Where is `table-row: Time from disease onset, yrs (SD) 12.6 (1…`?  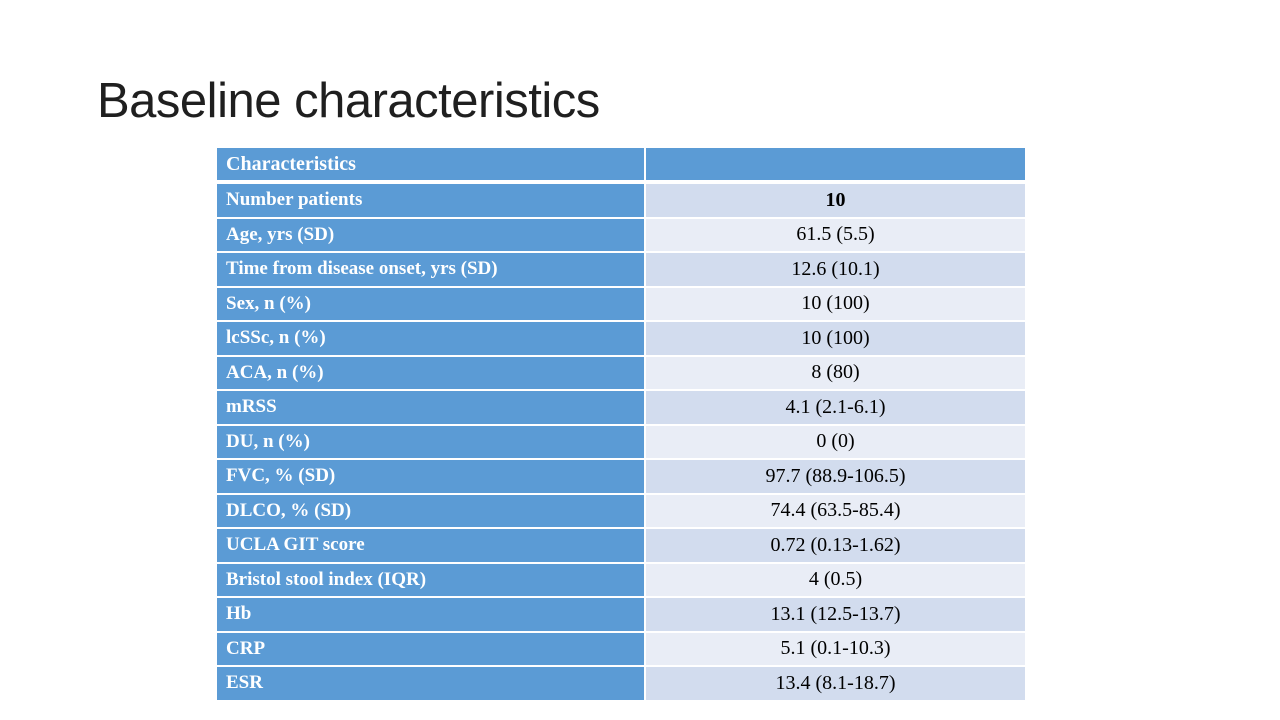
table-row: Time from disease onset, yrs (SD) 12.6 (1… is located at coordinates (621, 270).